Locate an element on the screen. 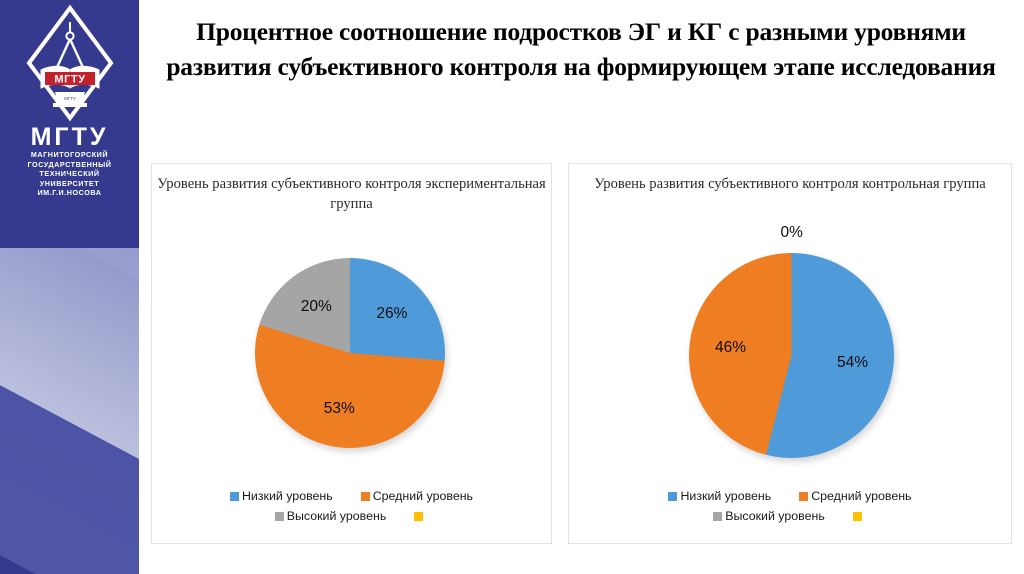  logo-subtitle-line-2: ГОСУДАРСТВЕННЫЙ is located at coordinates (69, 164).